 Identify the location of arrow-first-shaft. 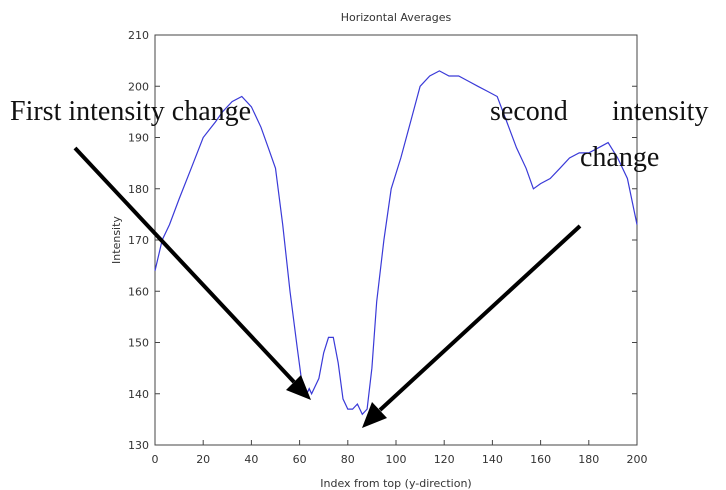
(184, 265).